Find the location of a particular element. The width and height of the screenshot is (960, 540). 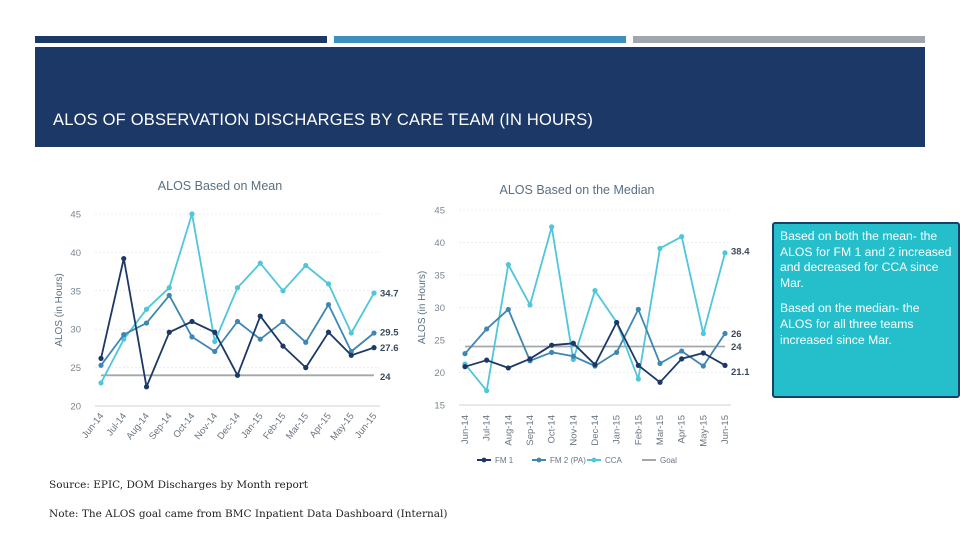

x-tick-label: Nov-14 is located at coordinates (207, 426).